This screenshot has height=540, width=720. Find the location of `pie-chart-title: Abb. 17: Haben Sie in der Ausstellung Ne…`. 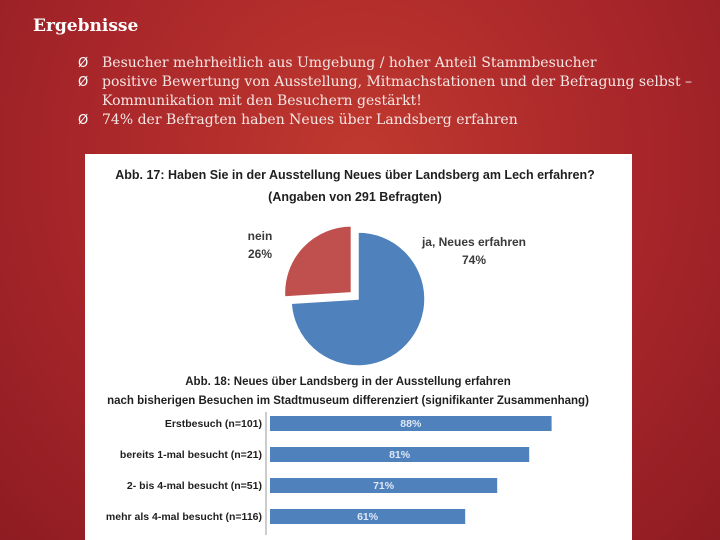

pie-chart-title: Abb. 17: Haben Sie in der Ausstellung Ne… is located at coordinates (355, 175).